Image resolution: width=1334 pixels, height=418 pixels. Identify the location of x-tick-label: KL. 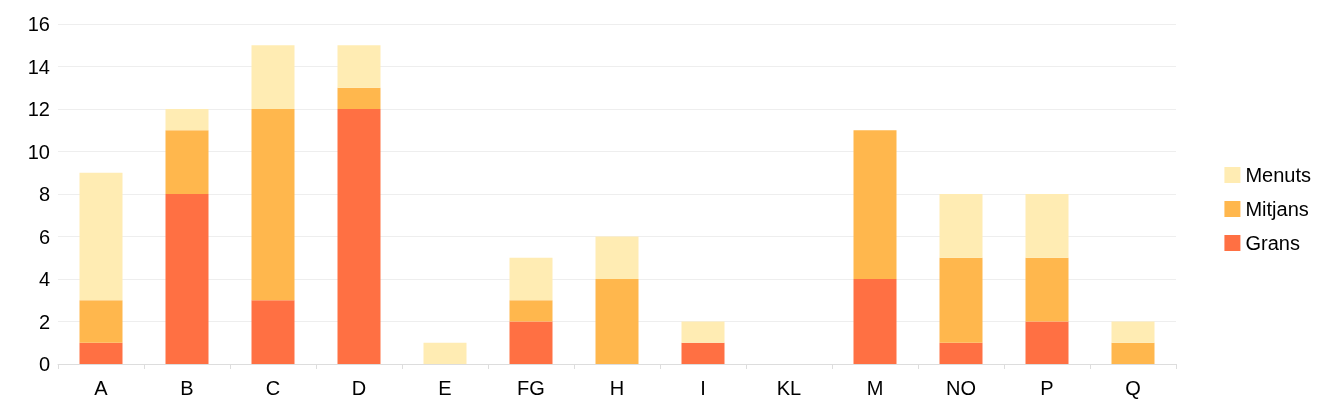
(789, 388).